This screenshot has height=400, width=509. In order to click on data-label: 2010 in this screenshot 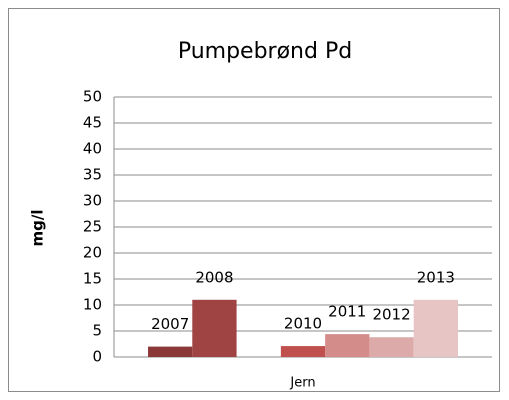, I will do `click(303, 324)`.